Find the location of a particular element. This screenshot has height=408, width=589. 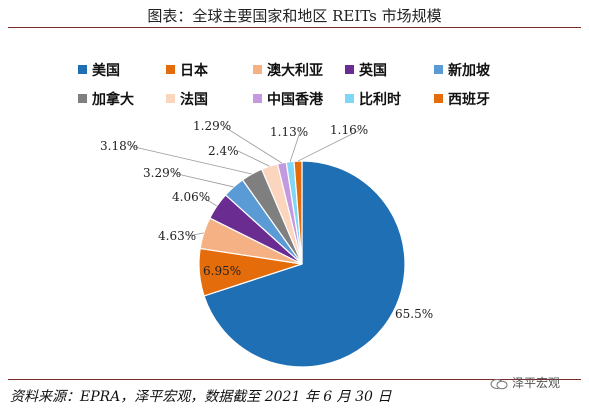

watermark: 泽平宏观 is located at coordinates (525, 382).